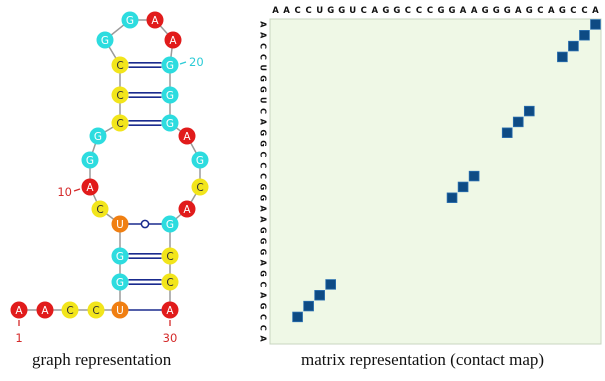 The image size is (605, 381). I want to click on nucleotide-13: C, so click(120, 123).